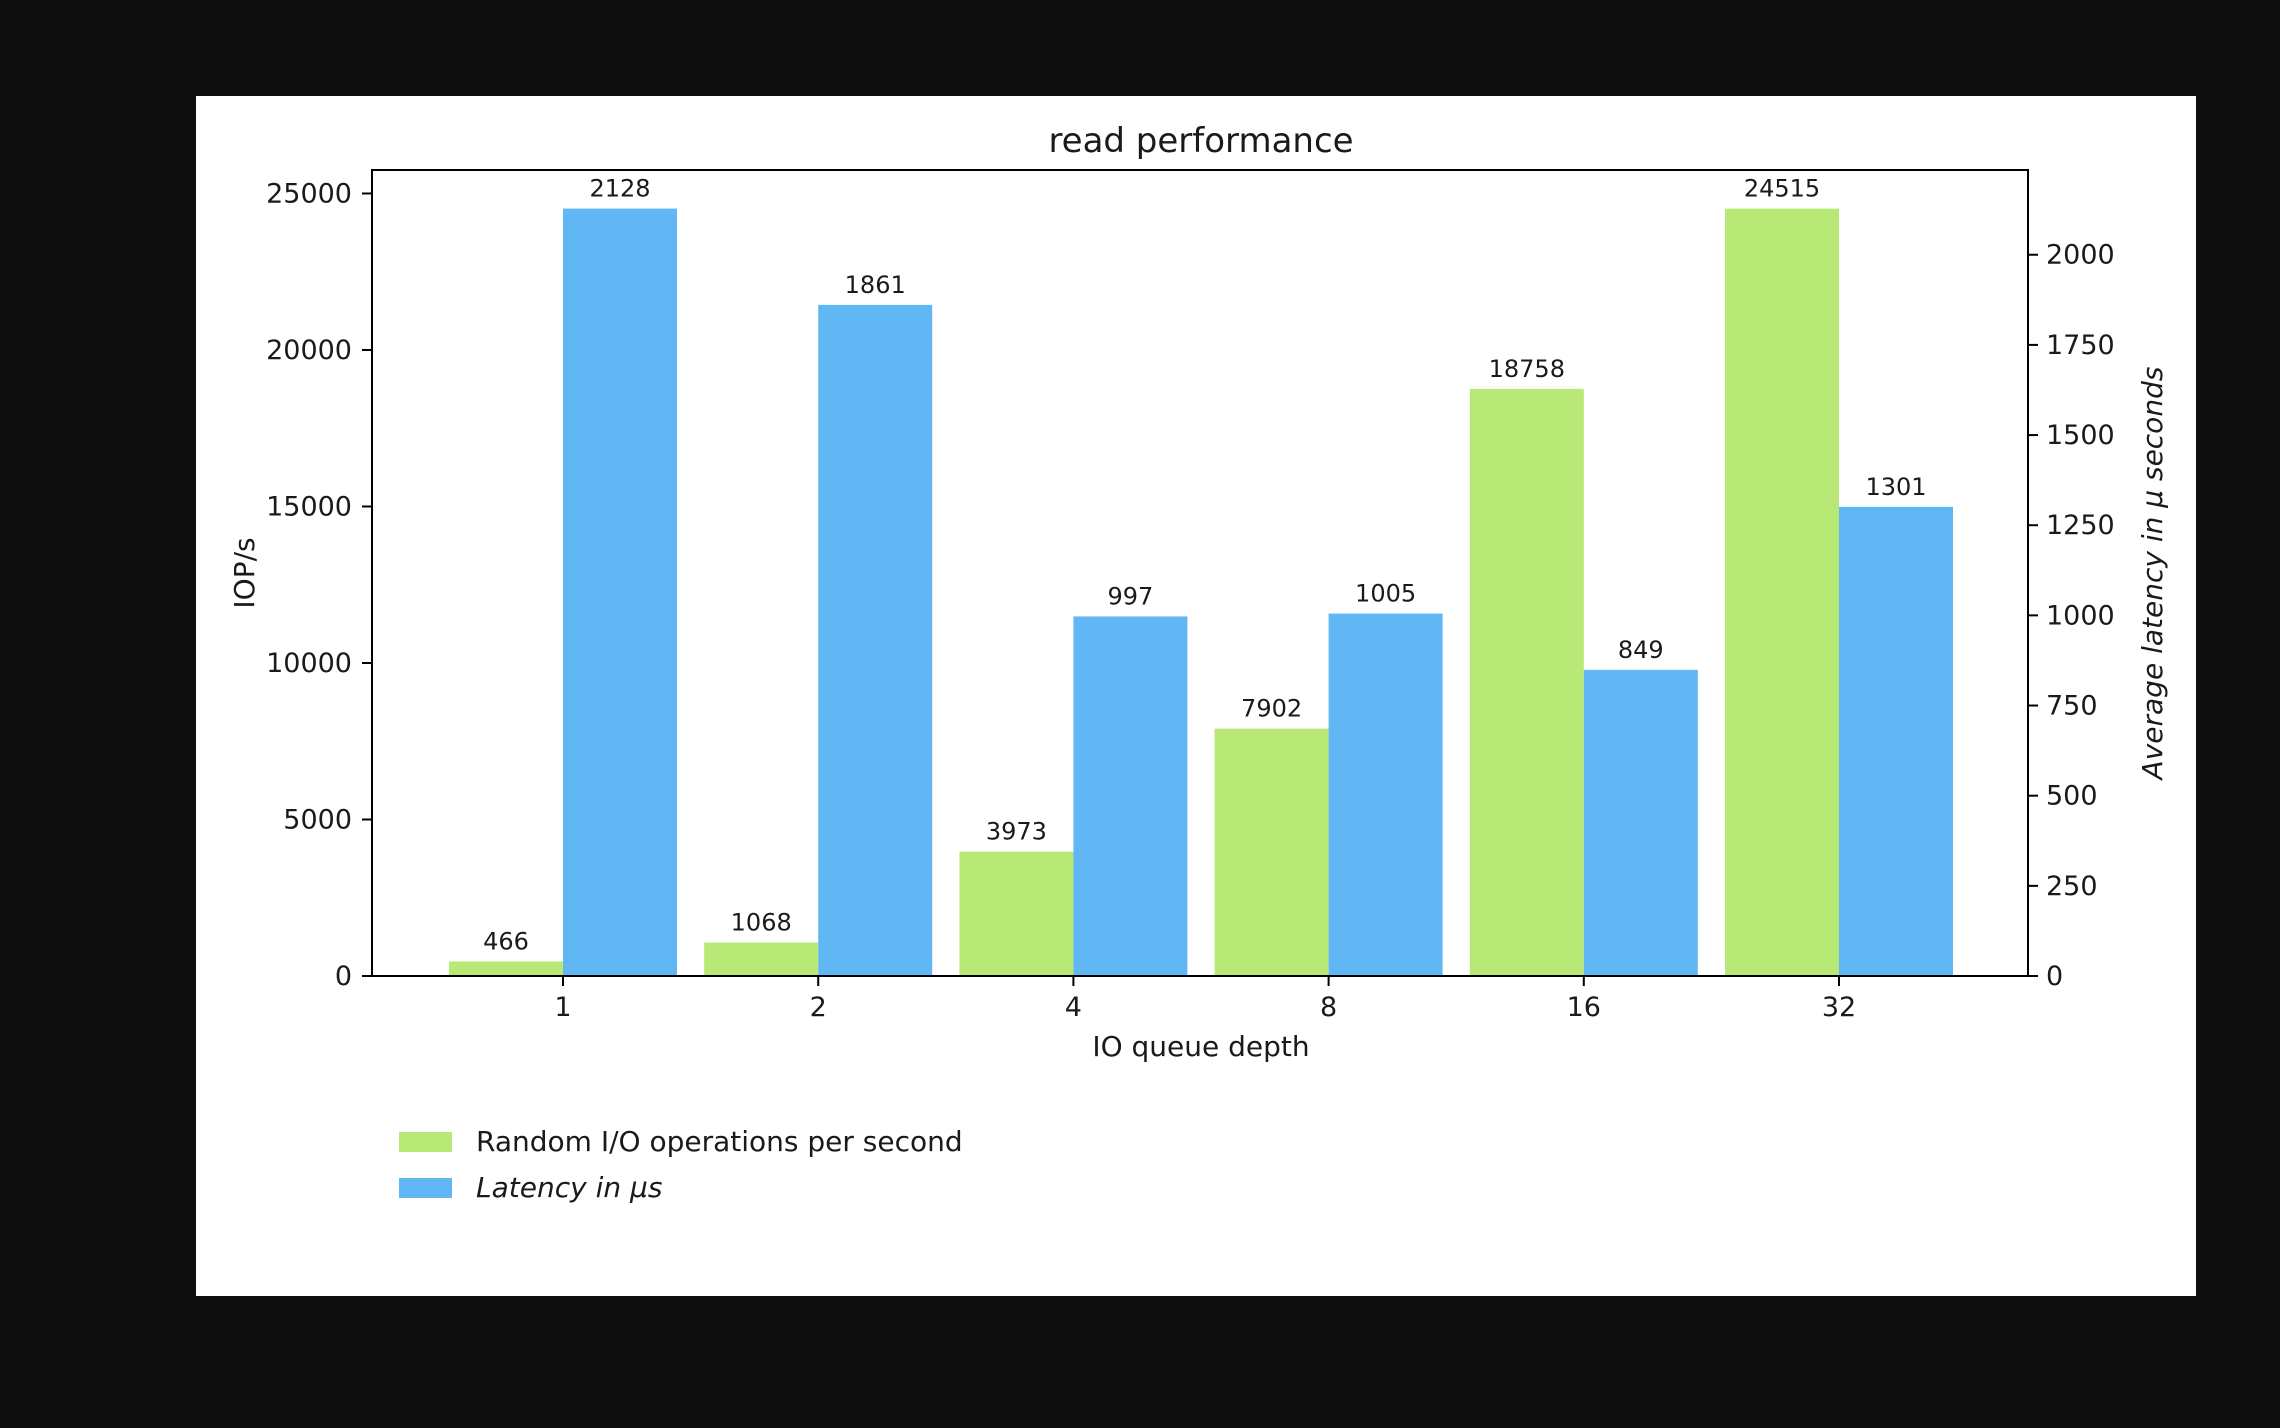 This screenshot has height=1428, width=2280. What do you see at coordinates (2080, 525) in the screenshot?
I see `right-y-tick-label: 1250` at bounding box center [2080, 525].